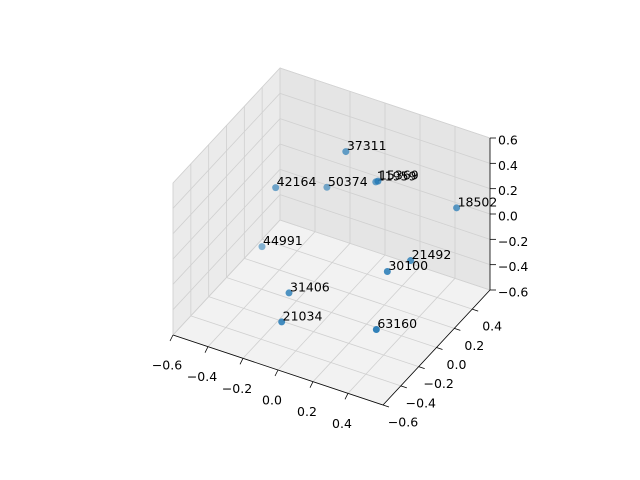 The width and height of the screenshot is (640, 480). Describe the element at coordinates (283, 240) in the screenshot. I see `point-label: 44991` at that location.